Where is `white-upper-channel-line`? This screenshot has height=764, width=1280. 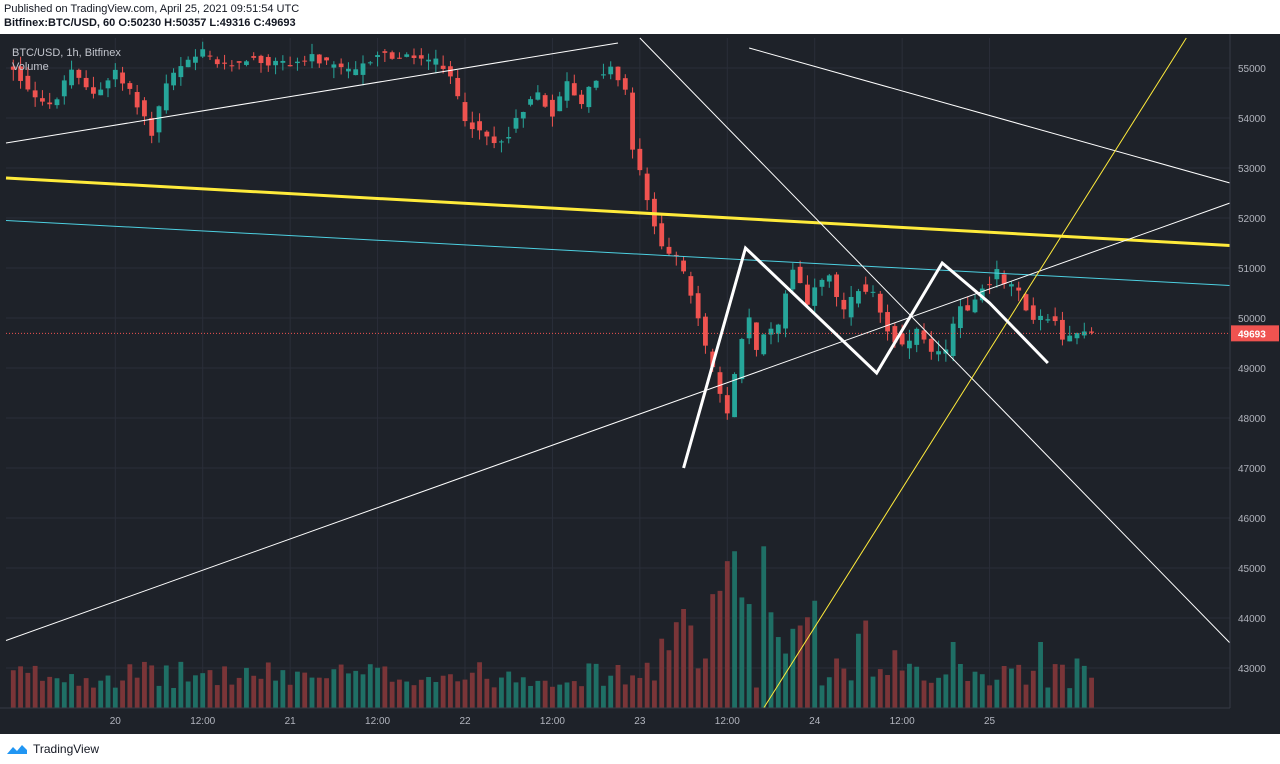 white-upper-channel-line is located at coordinates (312, 93).